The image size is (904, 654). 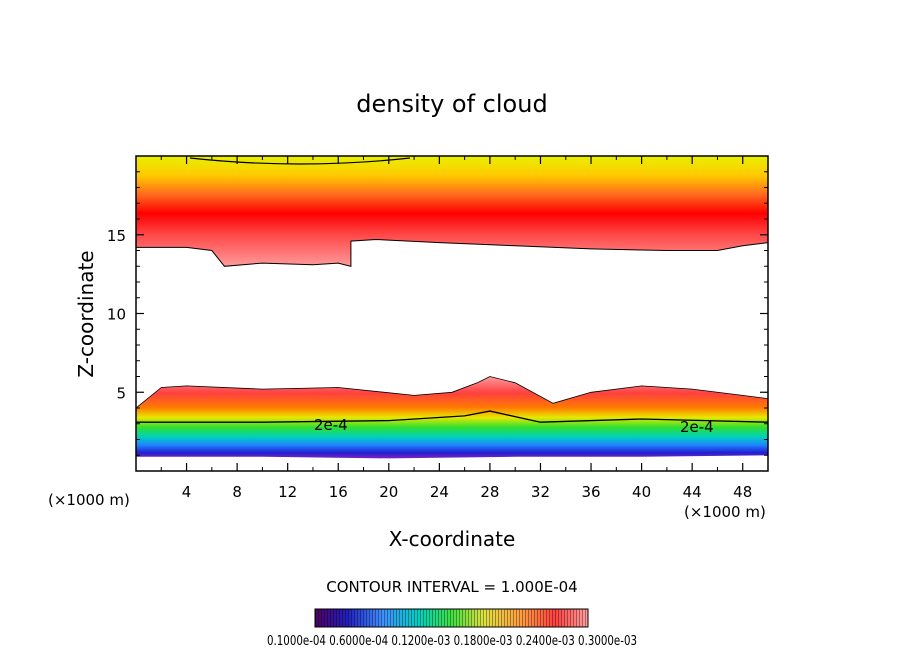 What do you see at coordinates (742, 492) in the screenshot?
I see `x-tick-label: 48` at bounding box center [742, 492].